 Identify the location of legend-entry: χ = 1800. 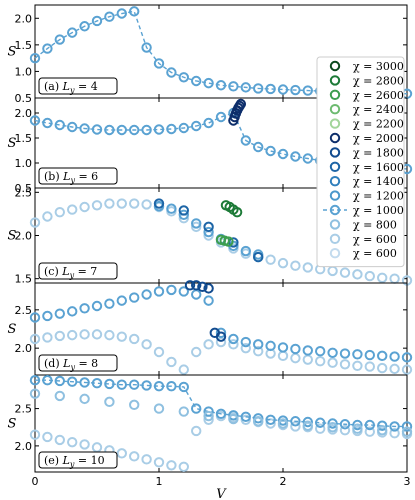
(366, 152).